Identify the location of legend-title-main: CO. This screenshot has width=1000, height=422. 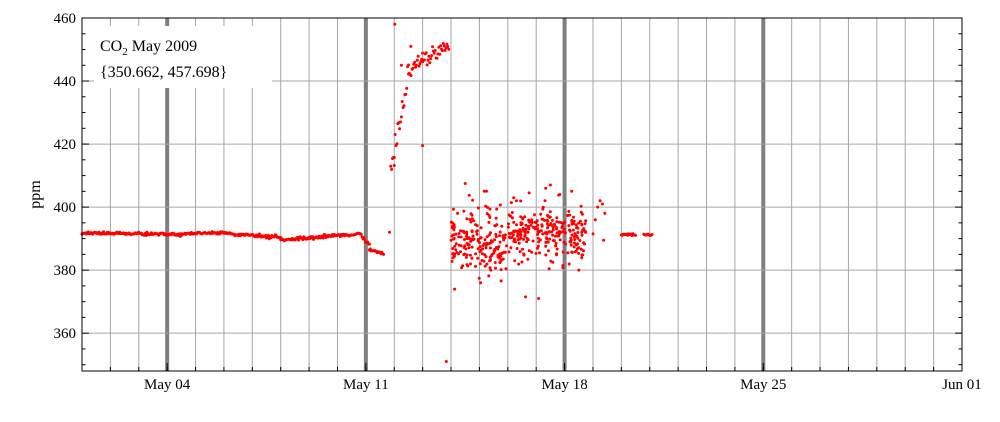
(111, 46).